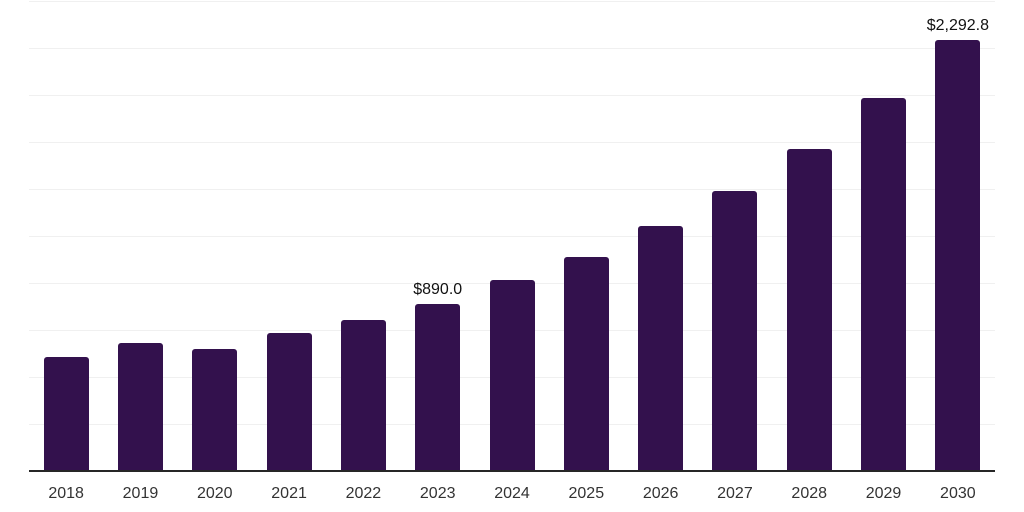 The image size is (1024, 512). What do you see at coordinates (661, 348) in the screenshot?
I see `bar-2026` at bounding box center [661, 348].